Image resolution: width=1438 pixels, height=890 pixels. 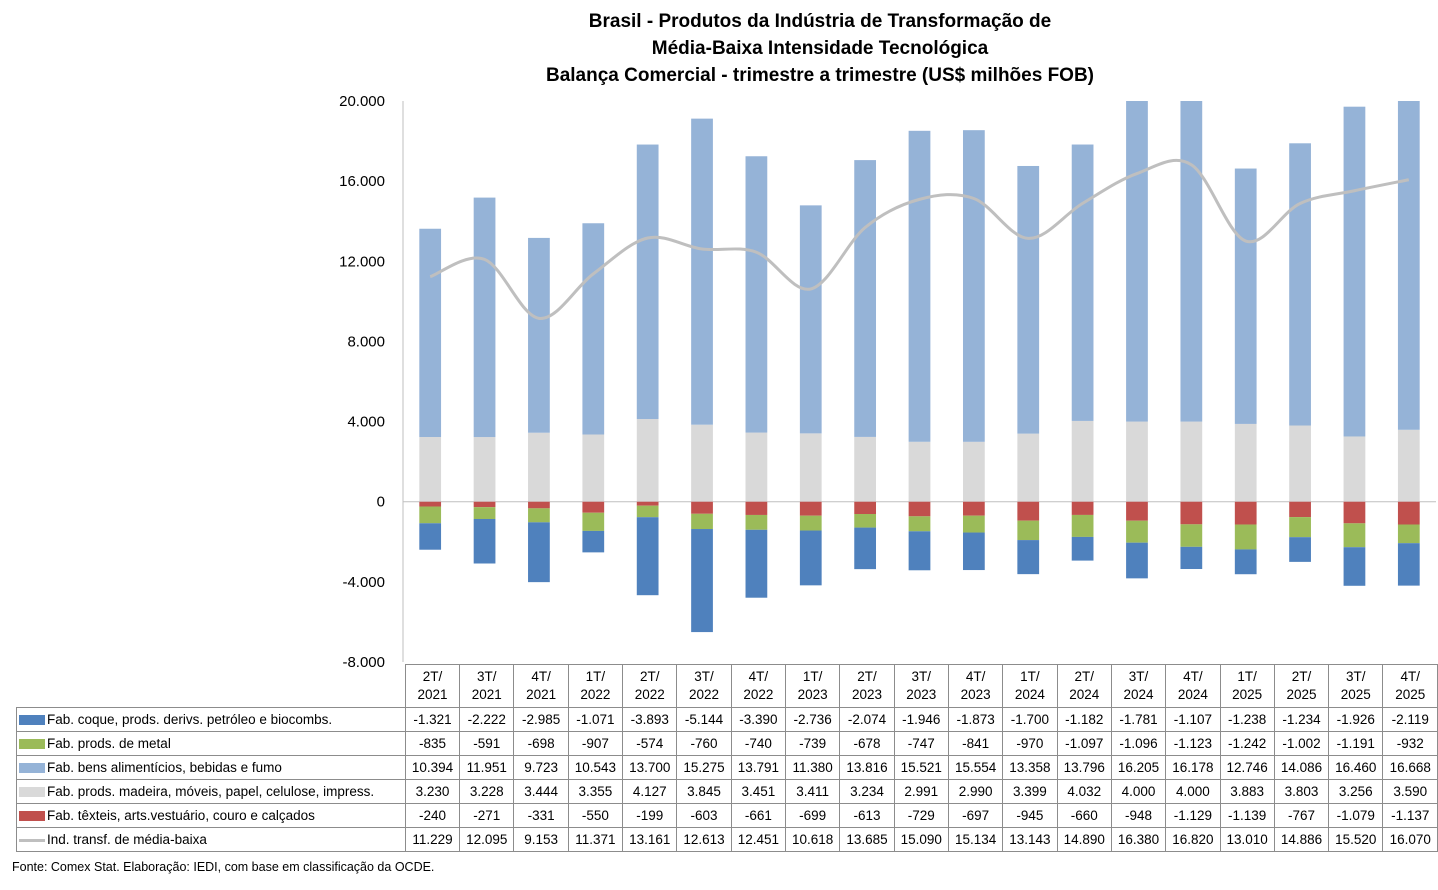 What do you see at coordinates (1030, 815) in the screenshot?
I see `data-label: -945` at bounding box center [1030, 815].